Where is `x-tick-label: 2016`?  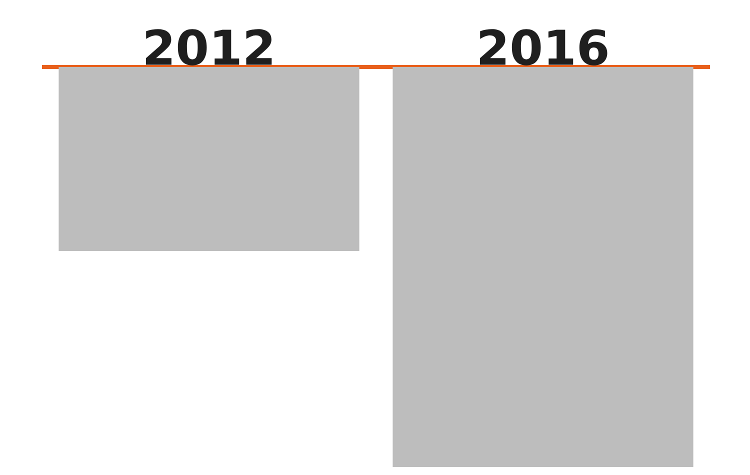 x-tick-label: 2016 is located at coordinates (544, 47).